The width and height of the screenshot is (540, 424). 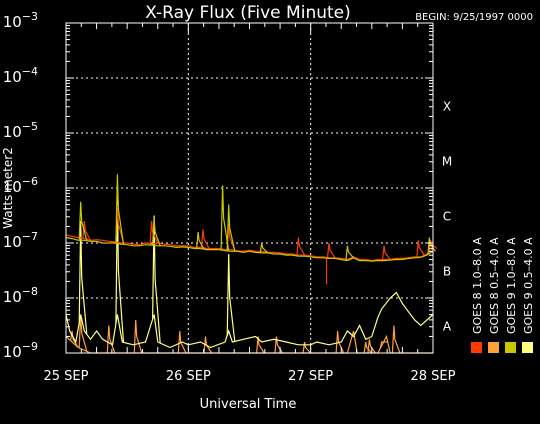 I want to click on y-tick-label: 10⁻³, so click(x=20, y=20).